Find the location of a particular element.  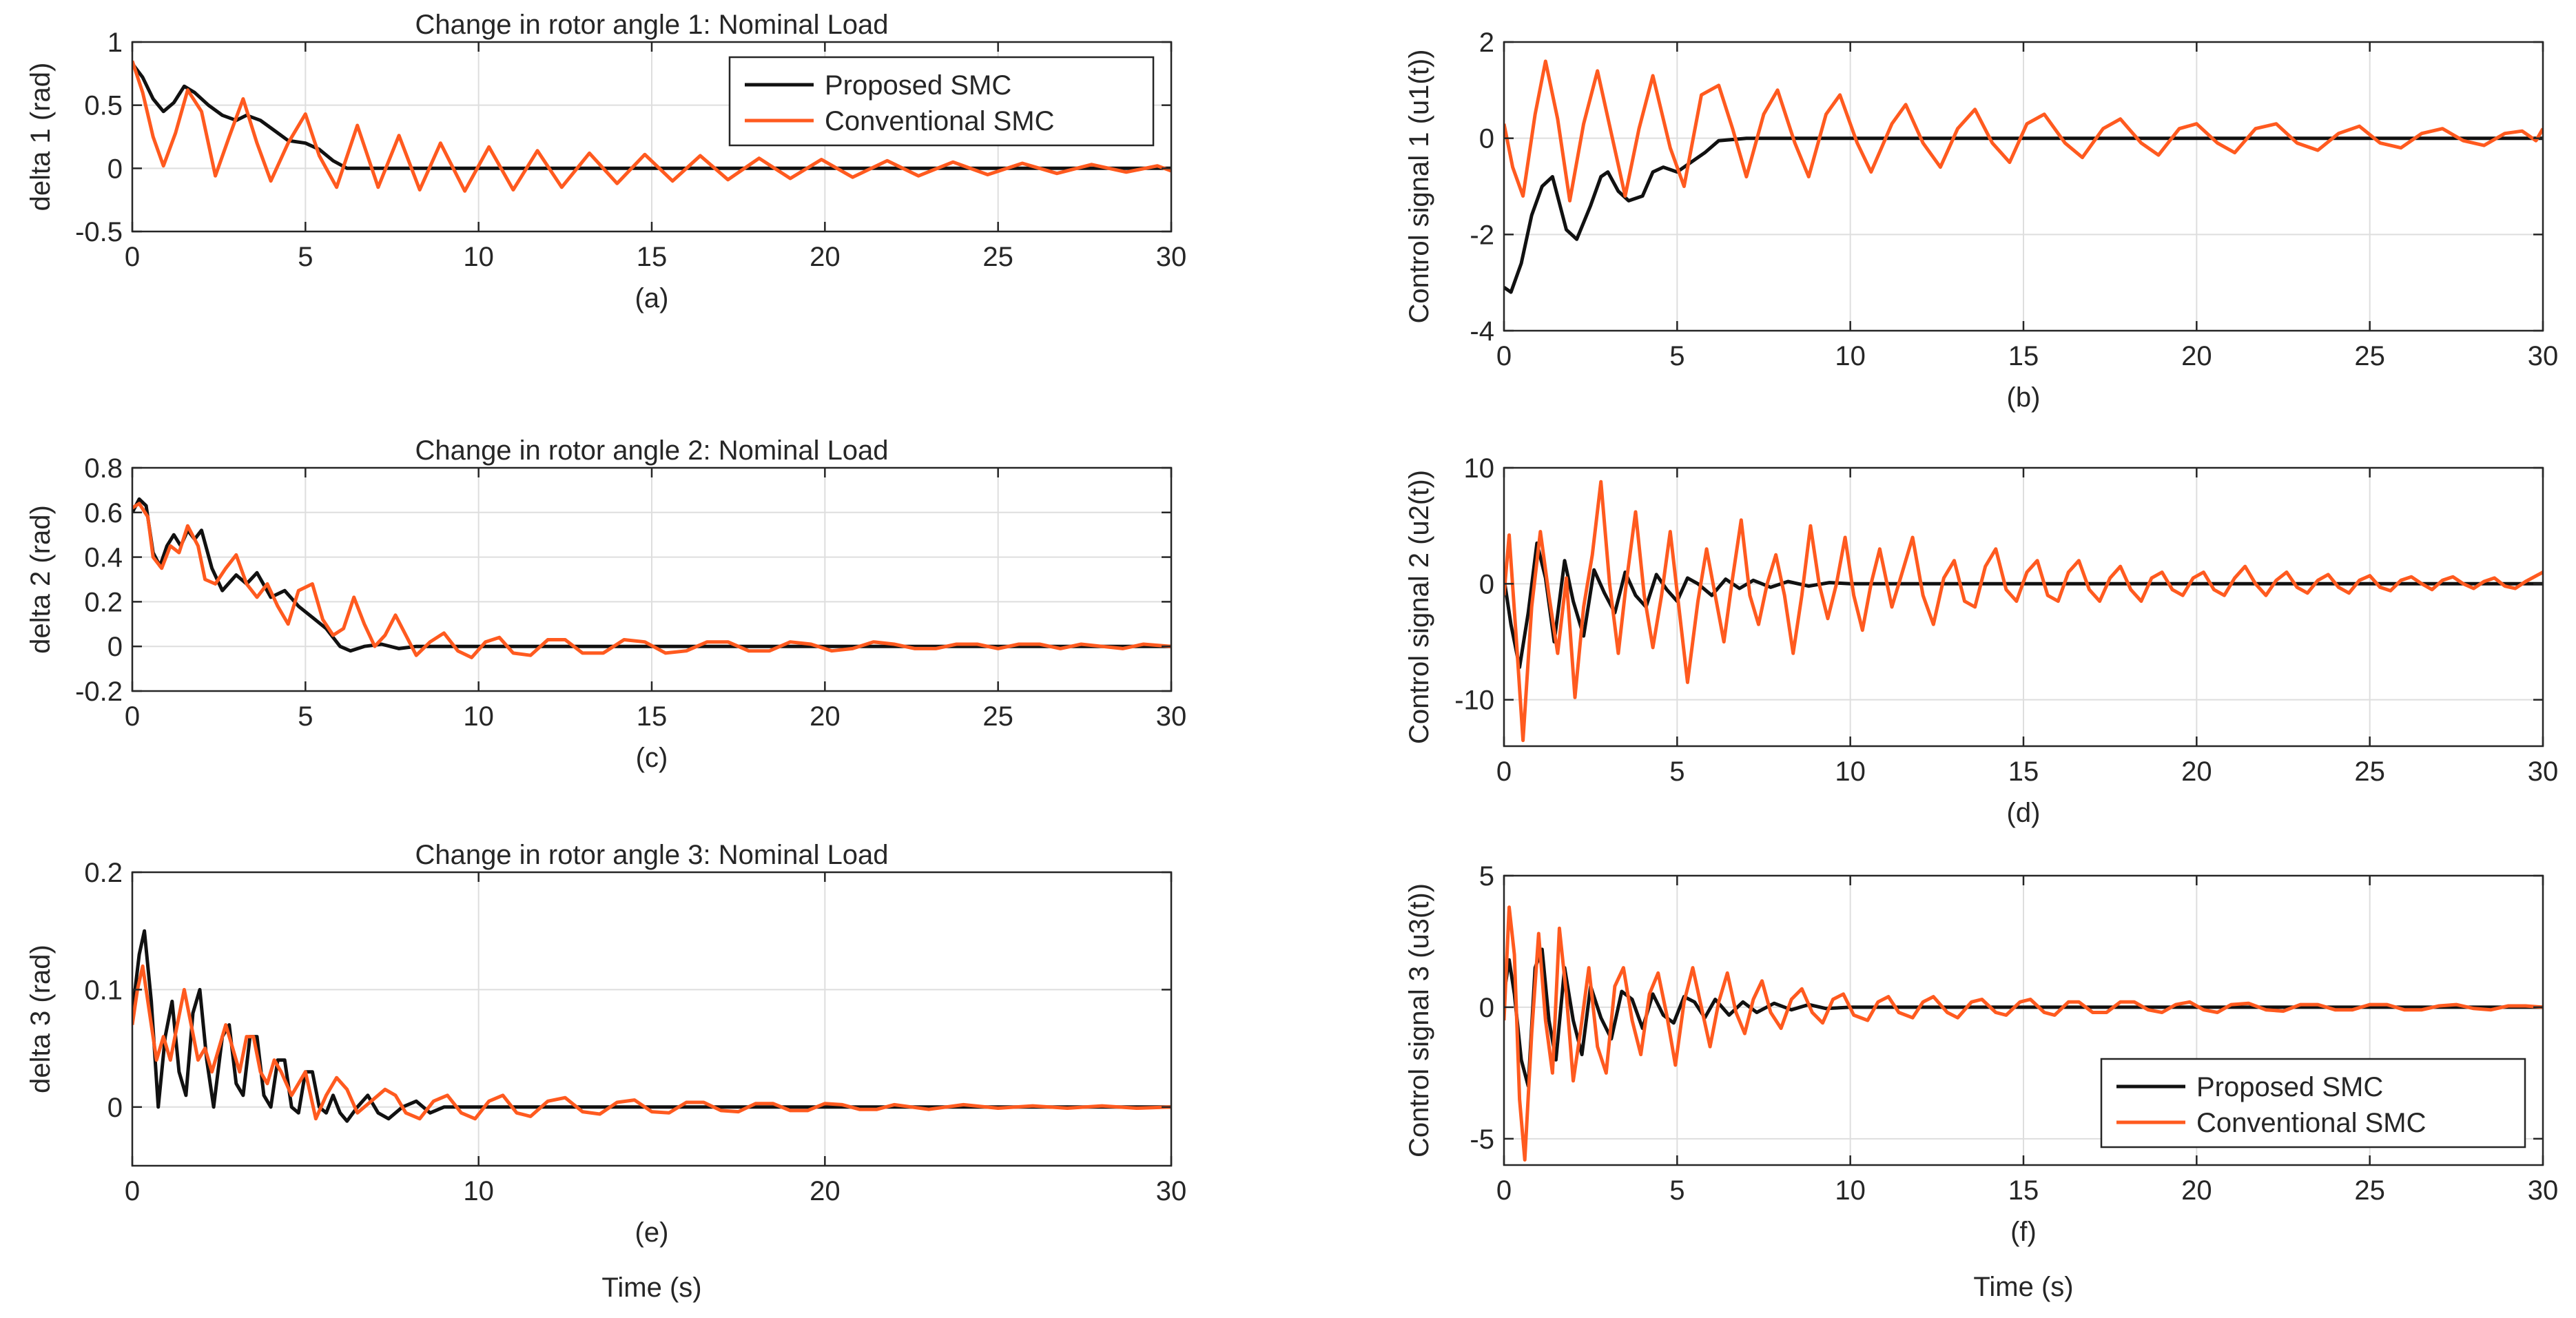

chart-title: Change in rotor angle 2: Nominal Load is located at coordinates (651, 450).